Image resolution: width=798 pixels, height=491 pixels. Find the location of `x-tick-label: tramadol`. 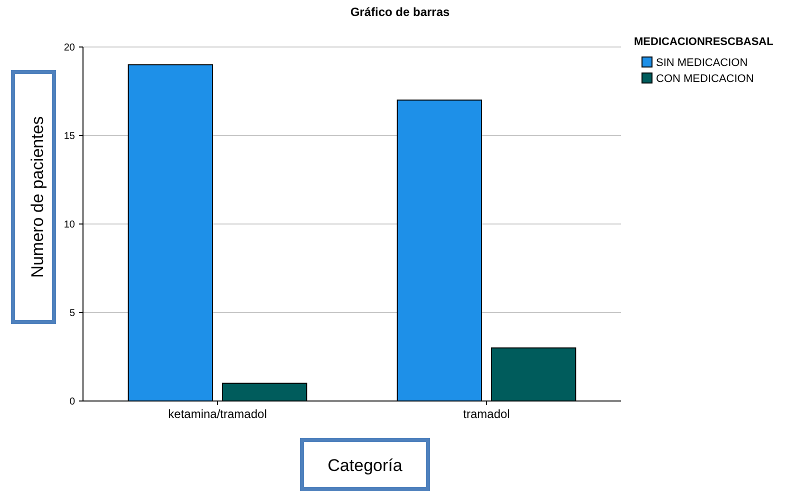

x-tick-label: tramadol is located at coordinates (486, 414).